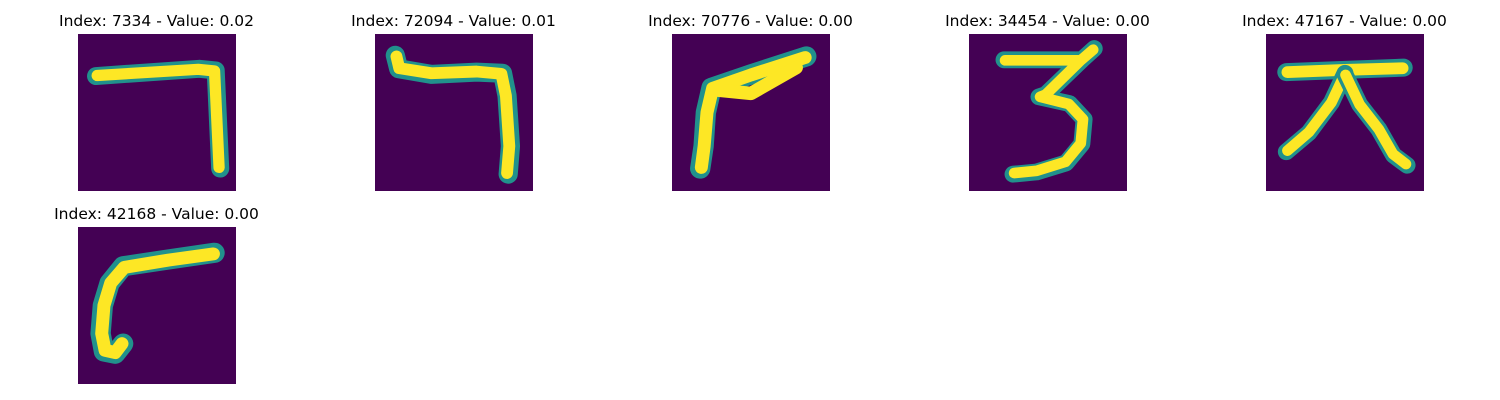  Describe the element at coordinates (156, 21) in the screenshot. I see `tile-title: Index: 7334 - Value: 0.02` at that location.